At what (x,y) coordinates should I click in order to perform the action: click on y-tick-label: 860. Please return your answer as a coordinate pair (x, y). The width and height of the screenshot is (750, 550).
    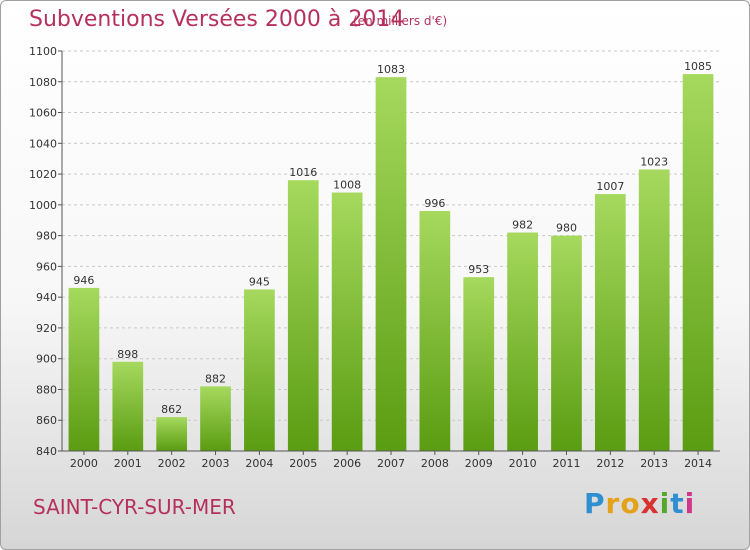
    Looking at the image, I should click on (46, 420).